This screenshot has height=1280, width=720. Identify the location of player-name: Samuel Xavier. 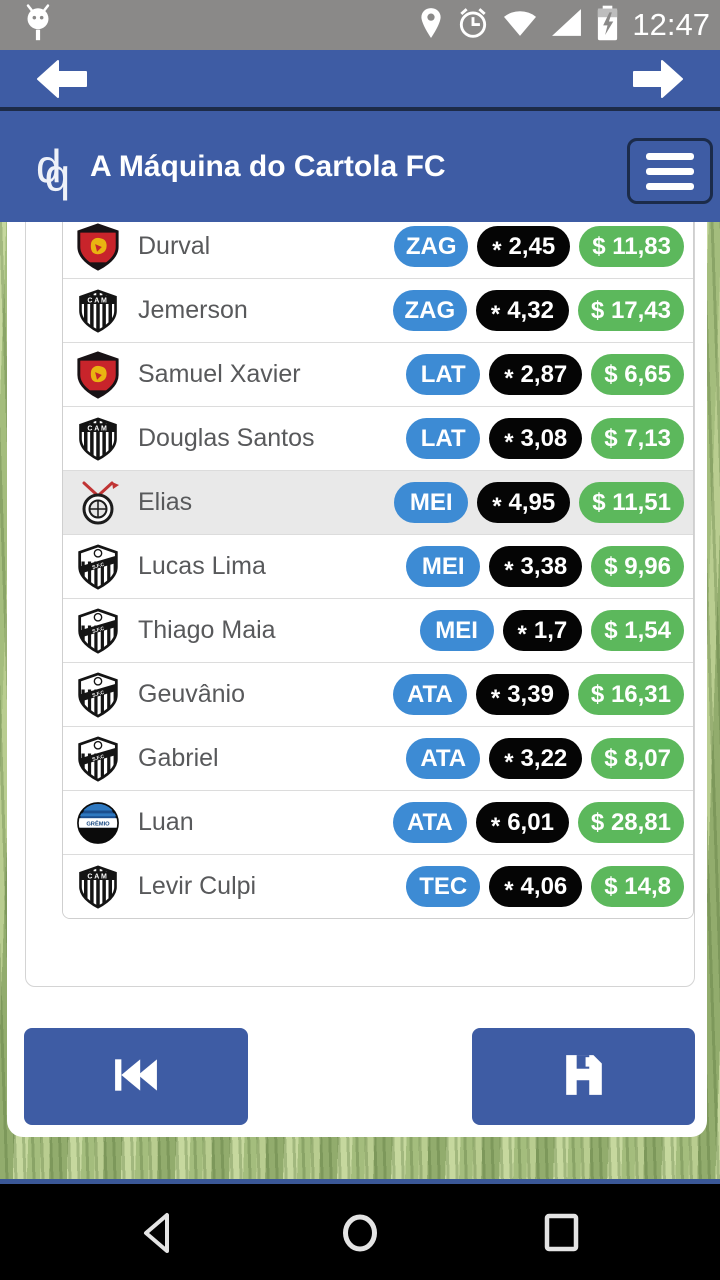
(219, 374).